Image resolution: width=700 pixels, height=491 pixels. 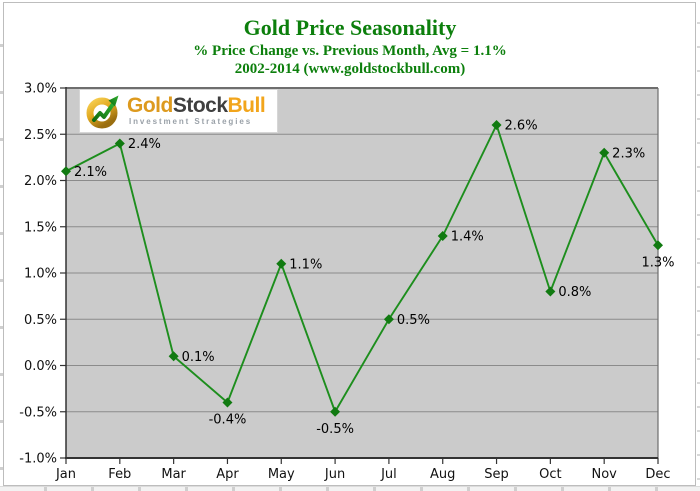 I want to click on logo-name-bull: Bull, so click(x=246, y=105).